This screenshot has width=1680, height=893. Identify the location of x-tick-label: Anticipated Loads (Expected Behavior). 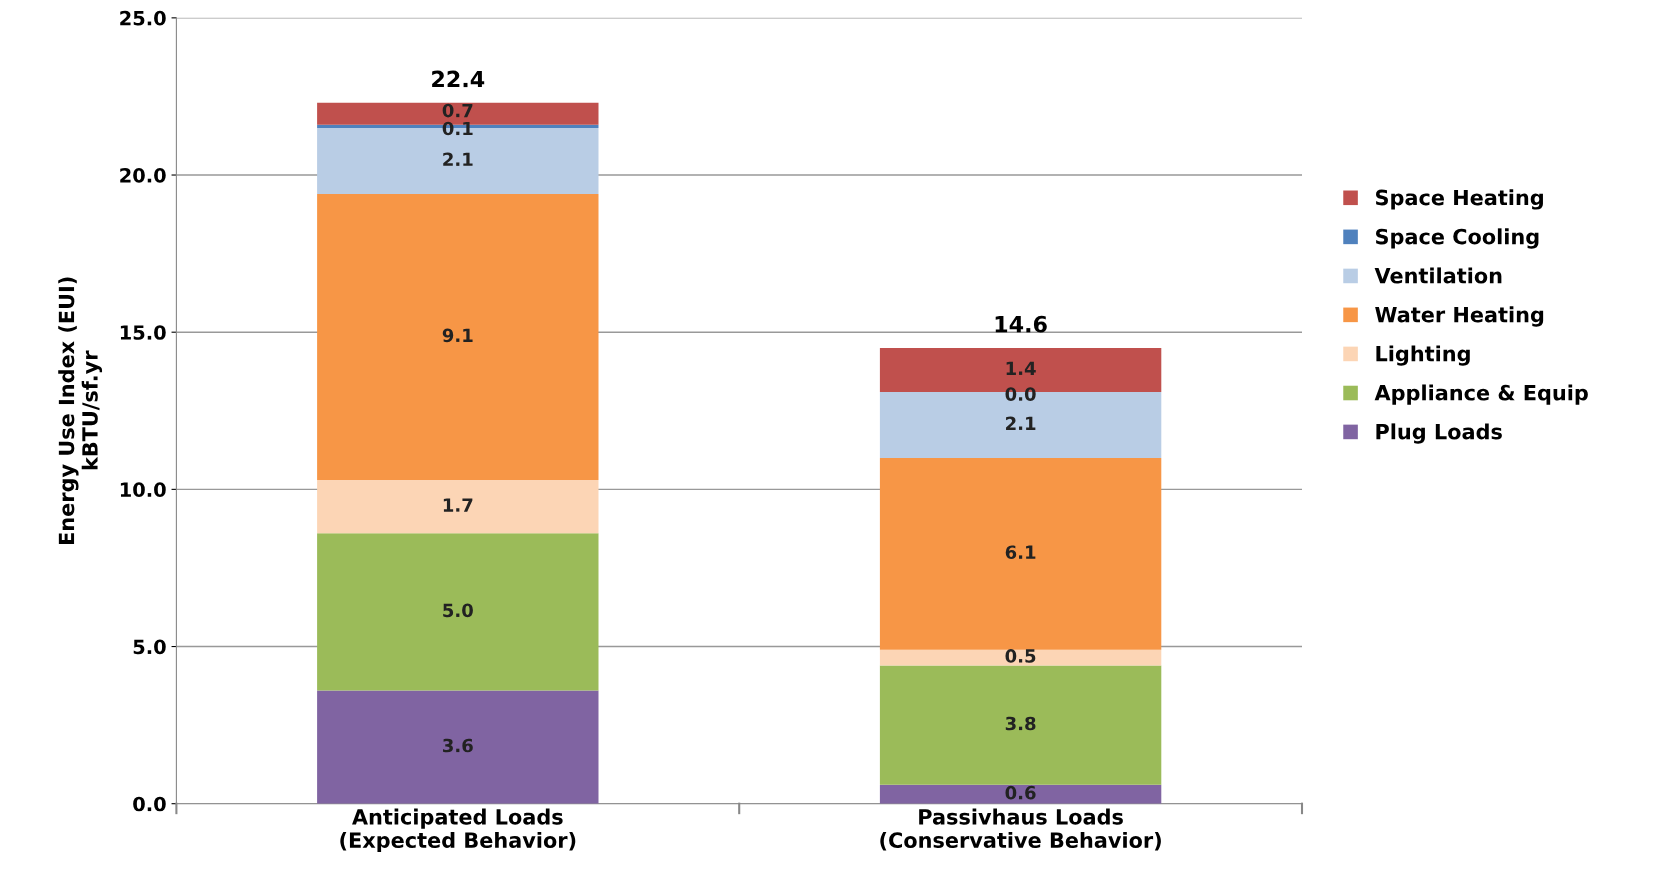
(458, 830).